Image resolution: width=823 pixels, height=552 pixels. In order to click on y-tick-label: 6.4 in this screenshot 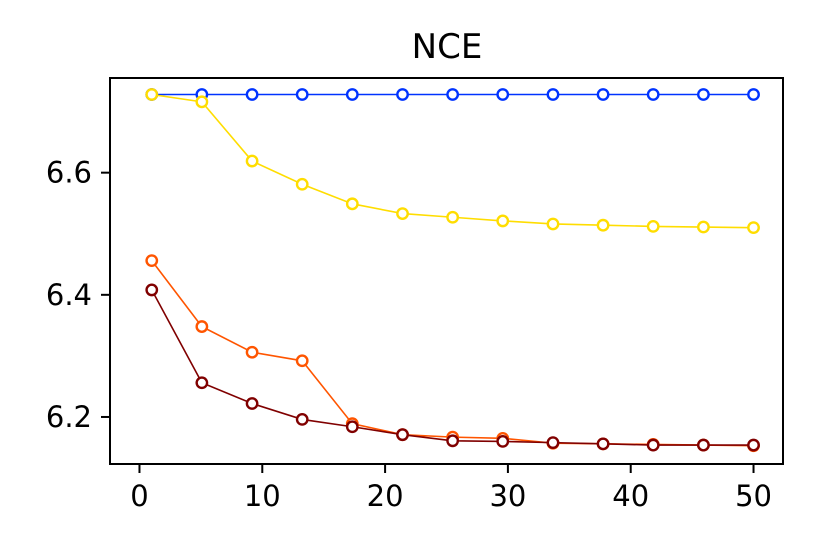, I will do `click(69, 295)`.